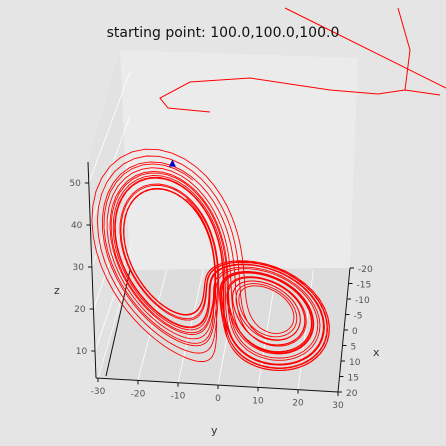 Image resolution: width=446 pixels, height=446 pixels. What do you see at coordinates (358, 317) in the screenshot?
I see `x-tick-label: -5` at bounding box center [358, 317].